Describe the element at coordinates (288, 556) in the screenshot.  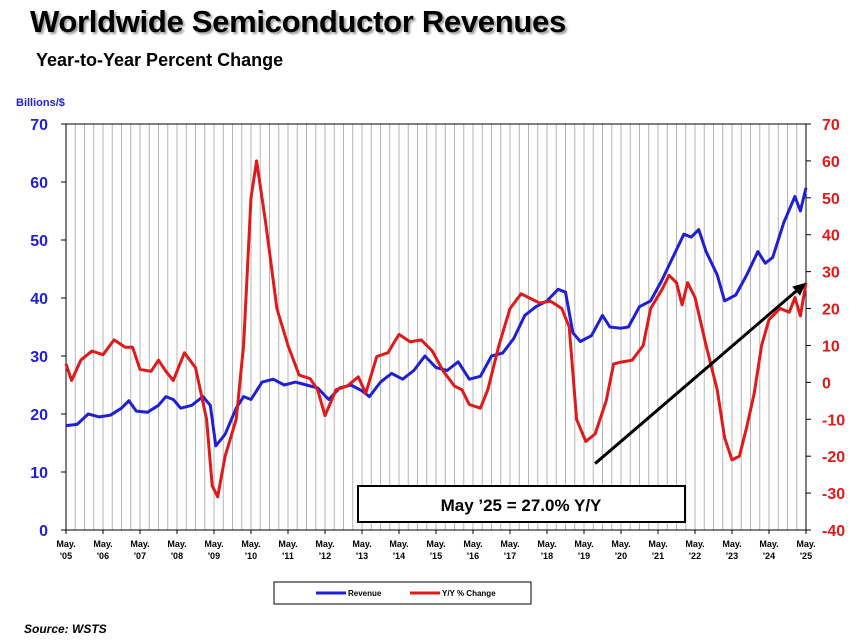
I see `x-tick-year: '11` at that location.